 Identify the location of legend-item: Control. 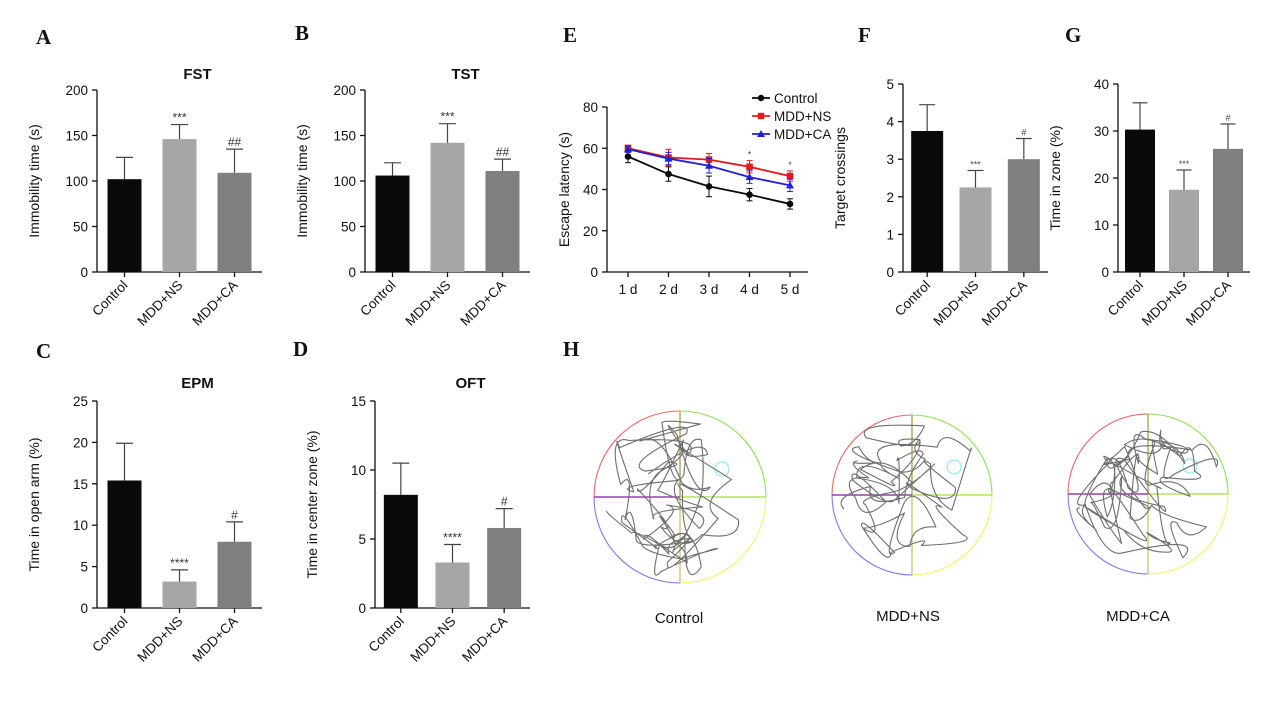
(785, 98).